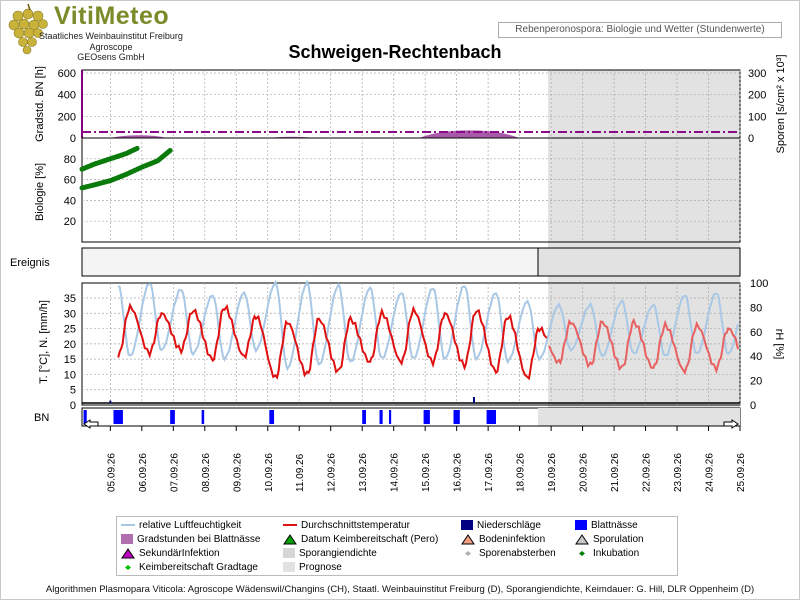 The image size is (800, 600). What do you see at coordinates (143, 472) in the screenshot?
I see `x-tick-label: 06.09.26` at bounding box center [143, 472].